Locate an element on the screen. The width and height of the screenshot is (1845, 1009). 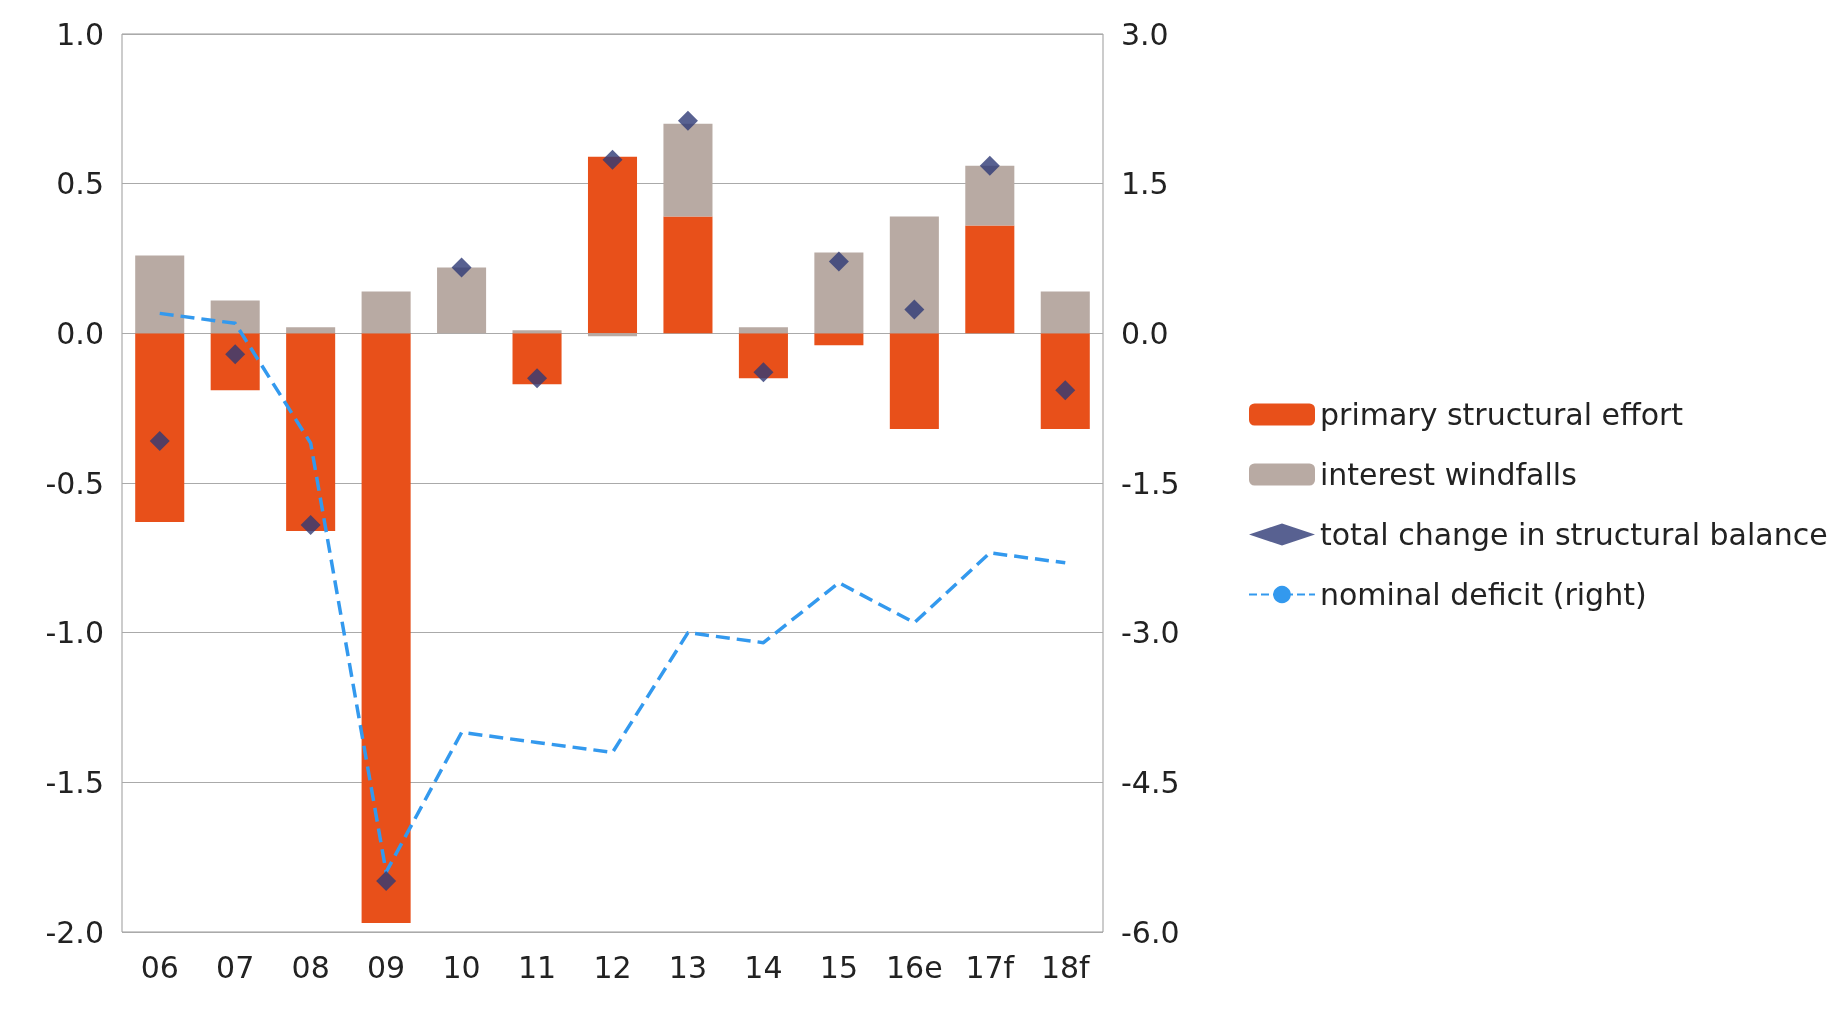
y2-tick-label: 0.0 is located at coordinates (1145, 333).